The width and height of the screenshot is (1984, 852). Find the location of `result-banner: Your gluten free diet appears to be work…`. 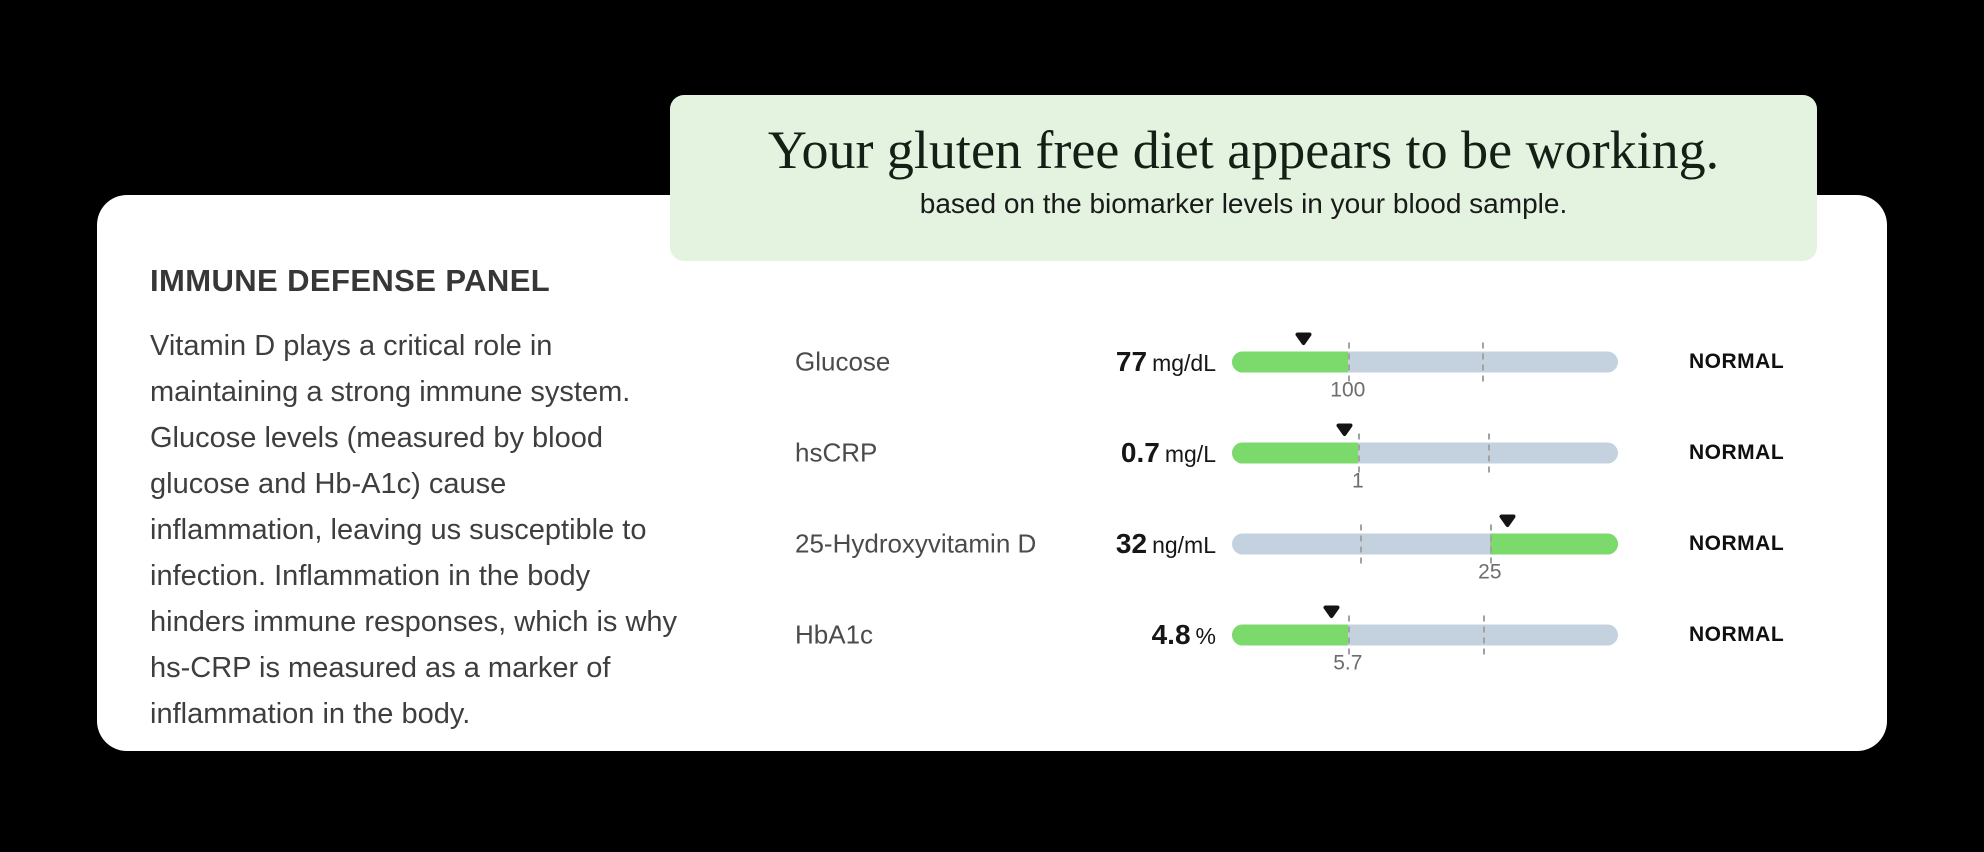

result-banner: Your gluten free diet appears to be work… is located at coordinates (1243, 178).